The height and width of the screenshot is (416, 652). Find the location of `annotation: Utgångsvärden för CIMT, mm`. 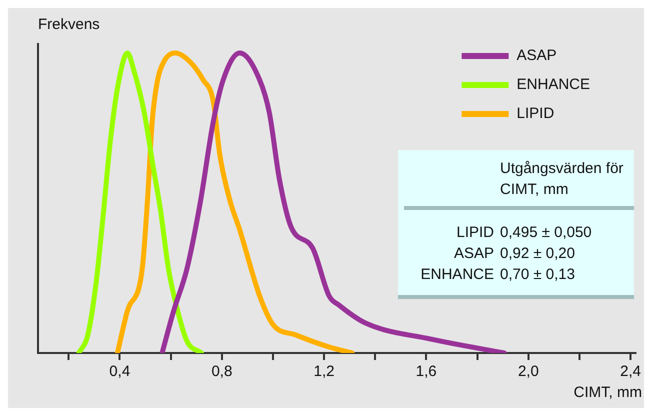

annotation: Utgångsvärden för CIMT, mm is located at coordinates (561, 179).